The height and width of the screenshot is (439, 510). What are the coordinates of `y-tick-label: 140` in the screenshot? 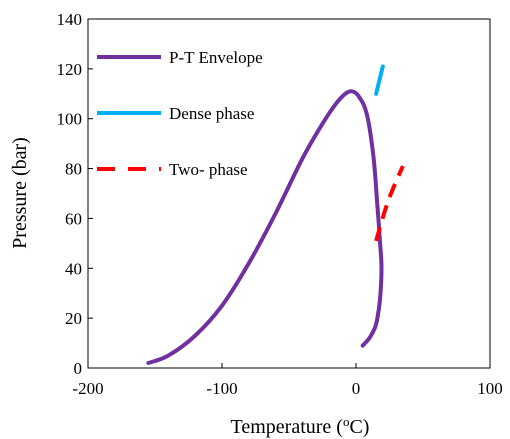 It's located at (70, 19).